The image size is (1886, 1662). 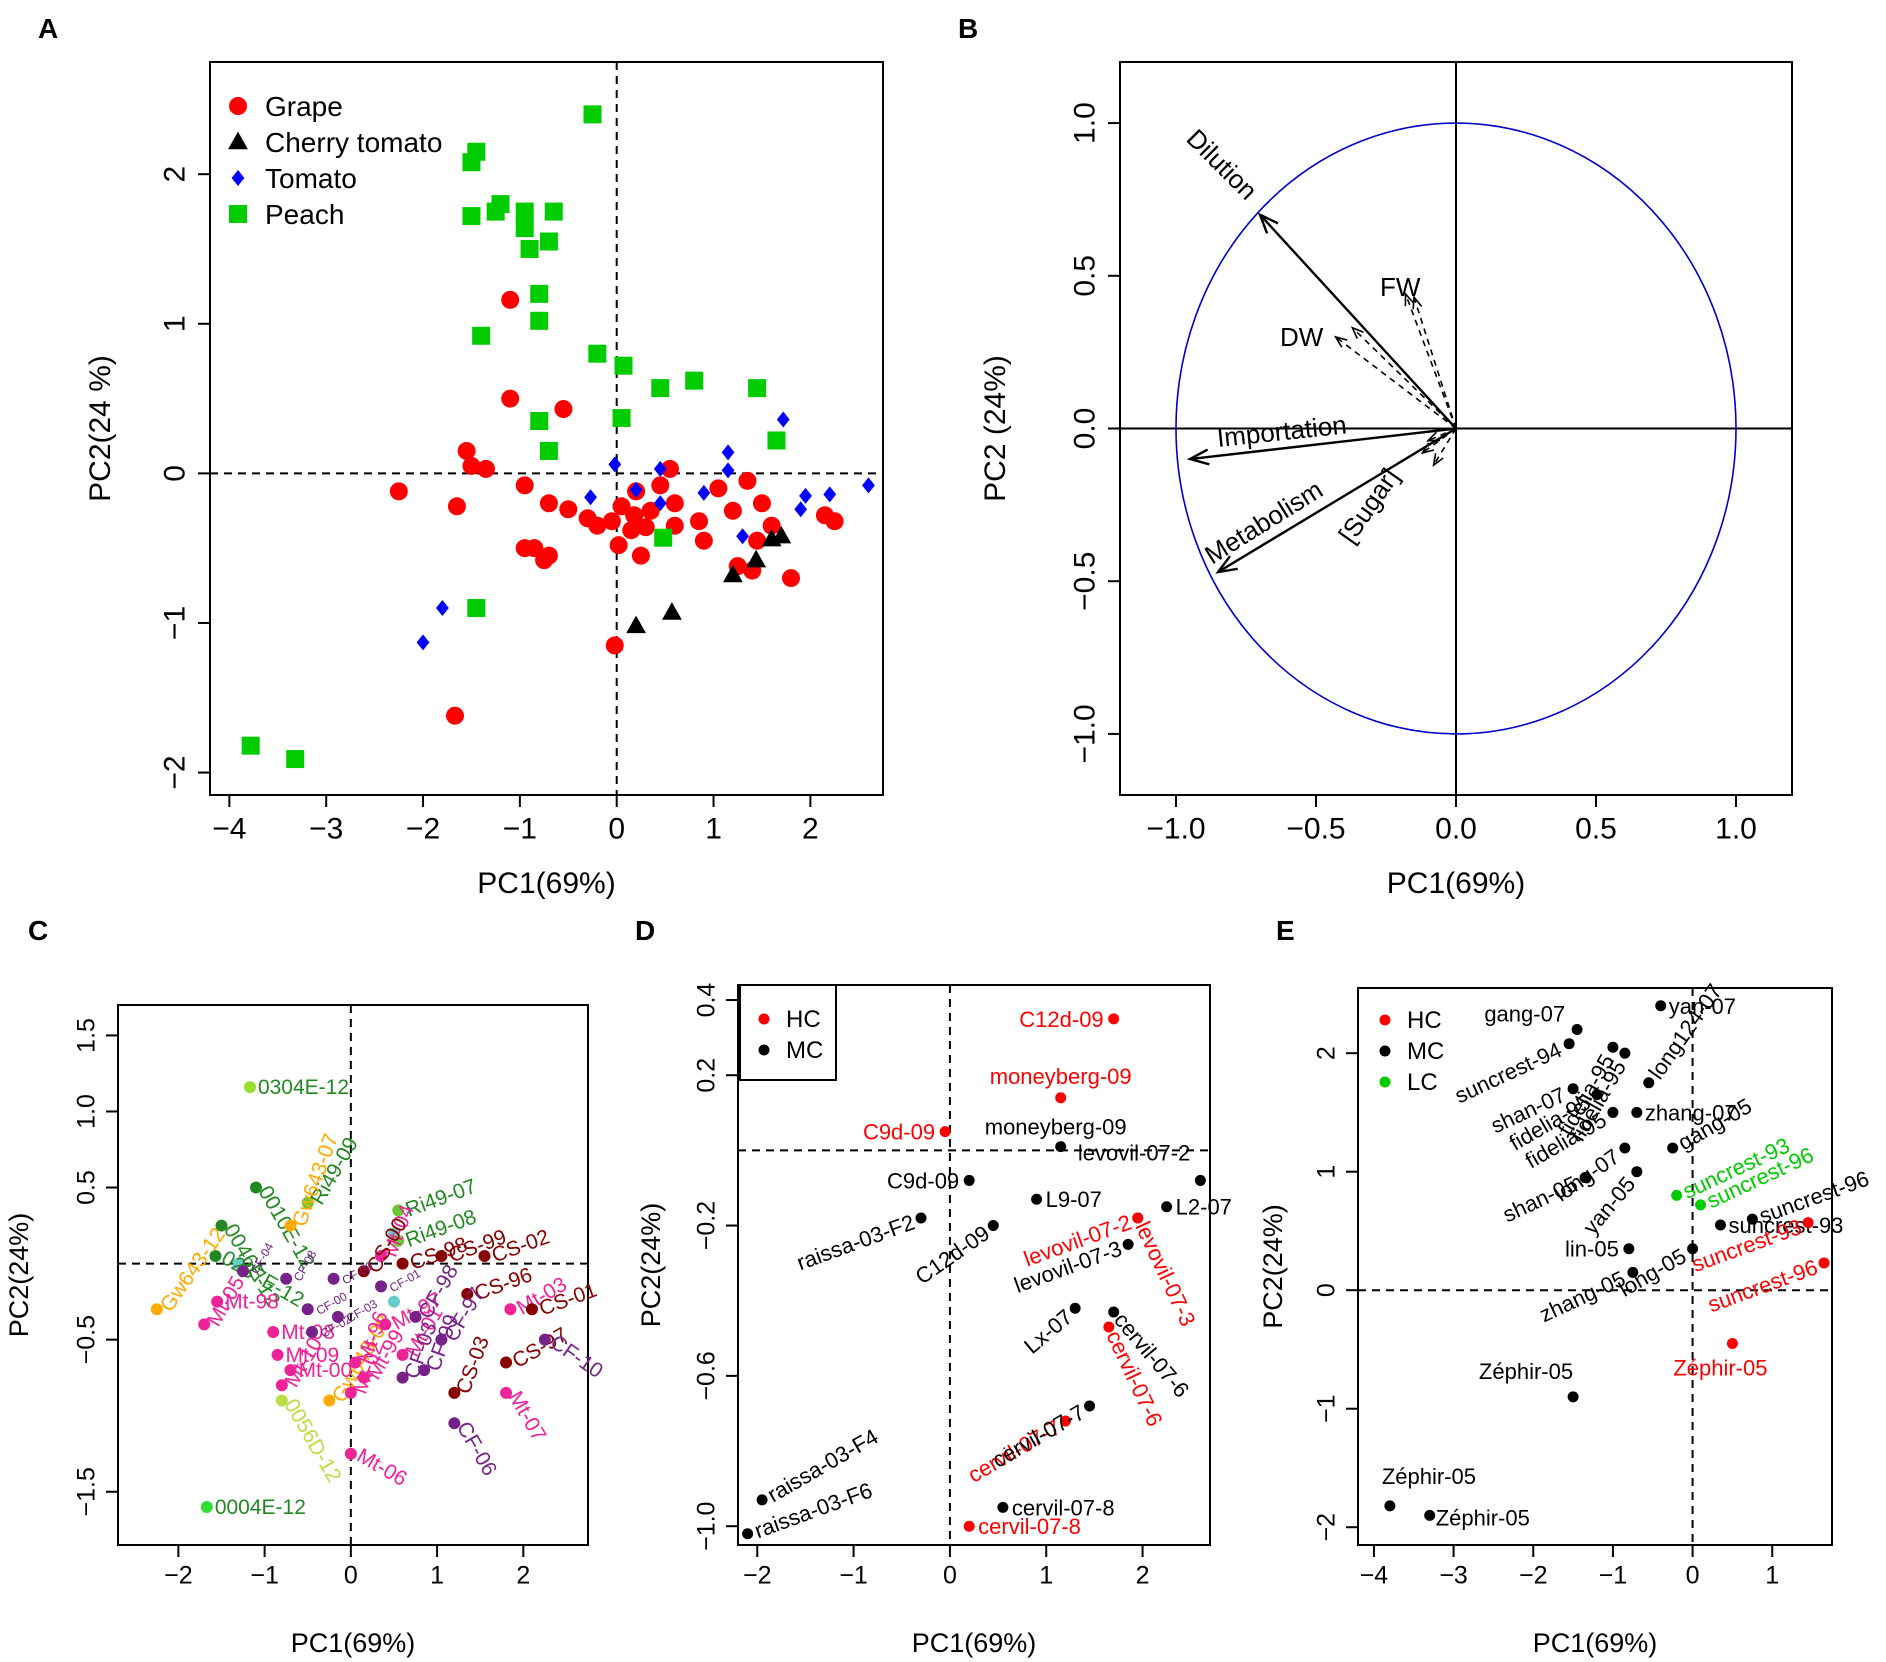 I want to click on variable-arrow-dashed-head, so click(x=1438, y=460).